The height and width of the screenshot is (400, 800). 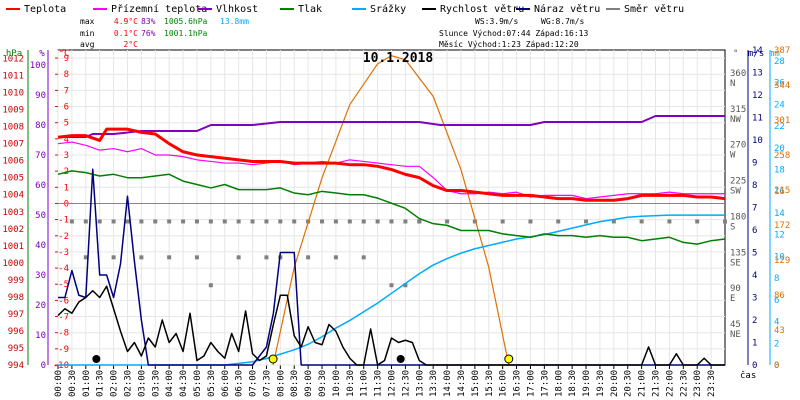 What do you see at coordinates (226, 383) in the screenshot?
I see `x-tick-label: 06:00` at bounding box center [226, 383].